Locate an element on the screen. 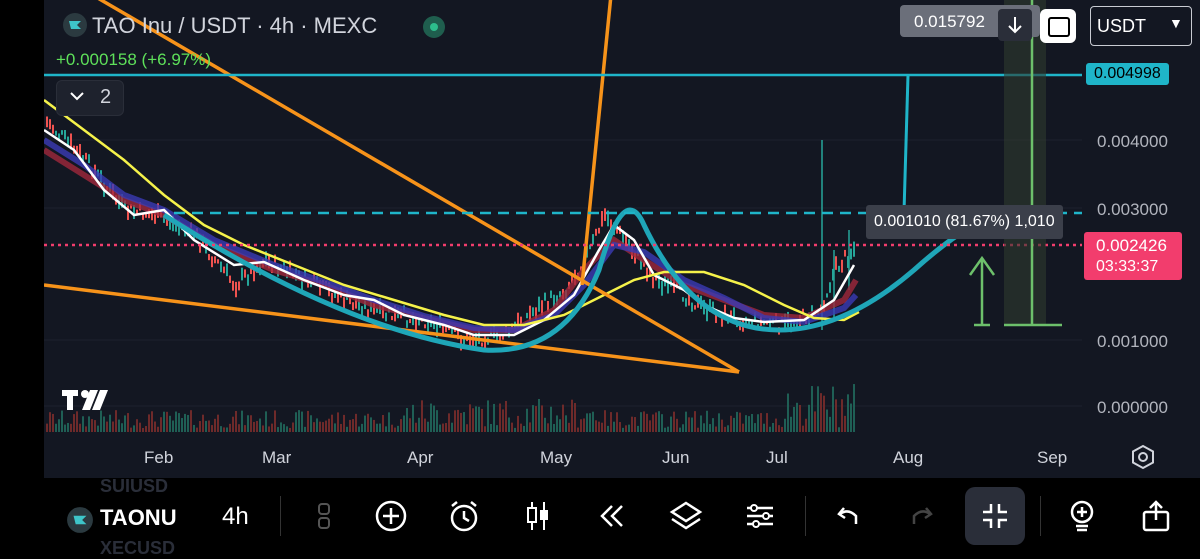 The width and height of the screenshot is (1200, 559). price-change: +0.000158 (+6.97%) is located at coordinates (134, 59).